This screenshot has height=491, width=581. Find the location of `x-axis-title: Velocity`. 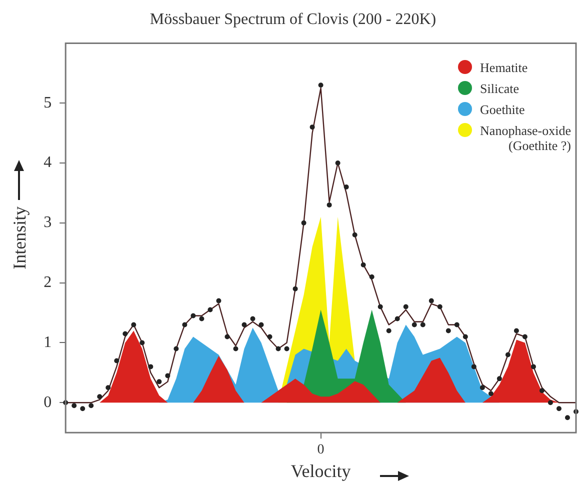

x-axis-title: Velocity is located at coordinates (320, 470).